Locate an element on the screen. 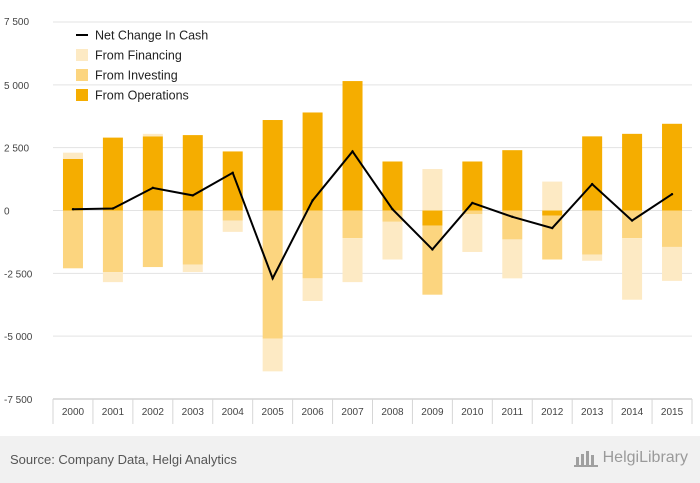 The width and height of the screenshot is (700, 483). y-tick-label: 5 000 is located at coordinates (16, 86).